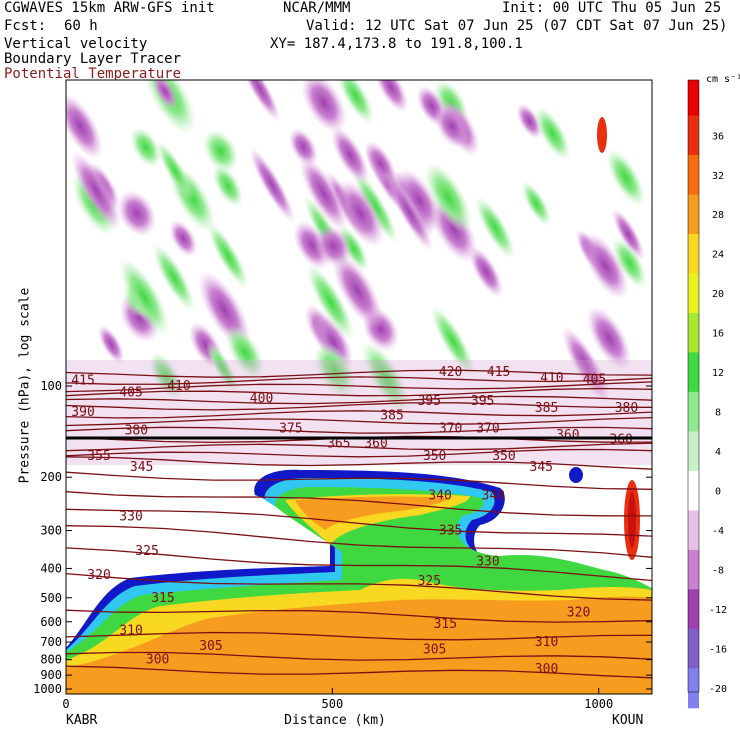 The height and width of the screenshot is (740, 740). Describe the element at coordinates (51, 598) in the screenshot. I see `y-tick-label: 500` at that location.